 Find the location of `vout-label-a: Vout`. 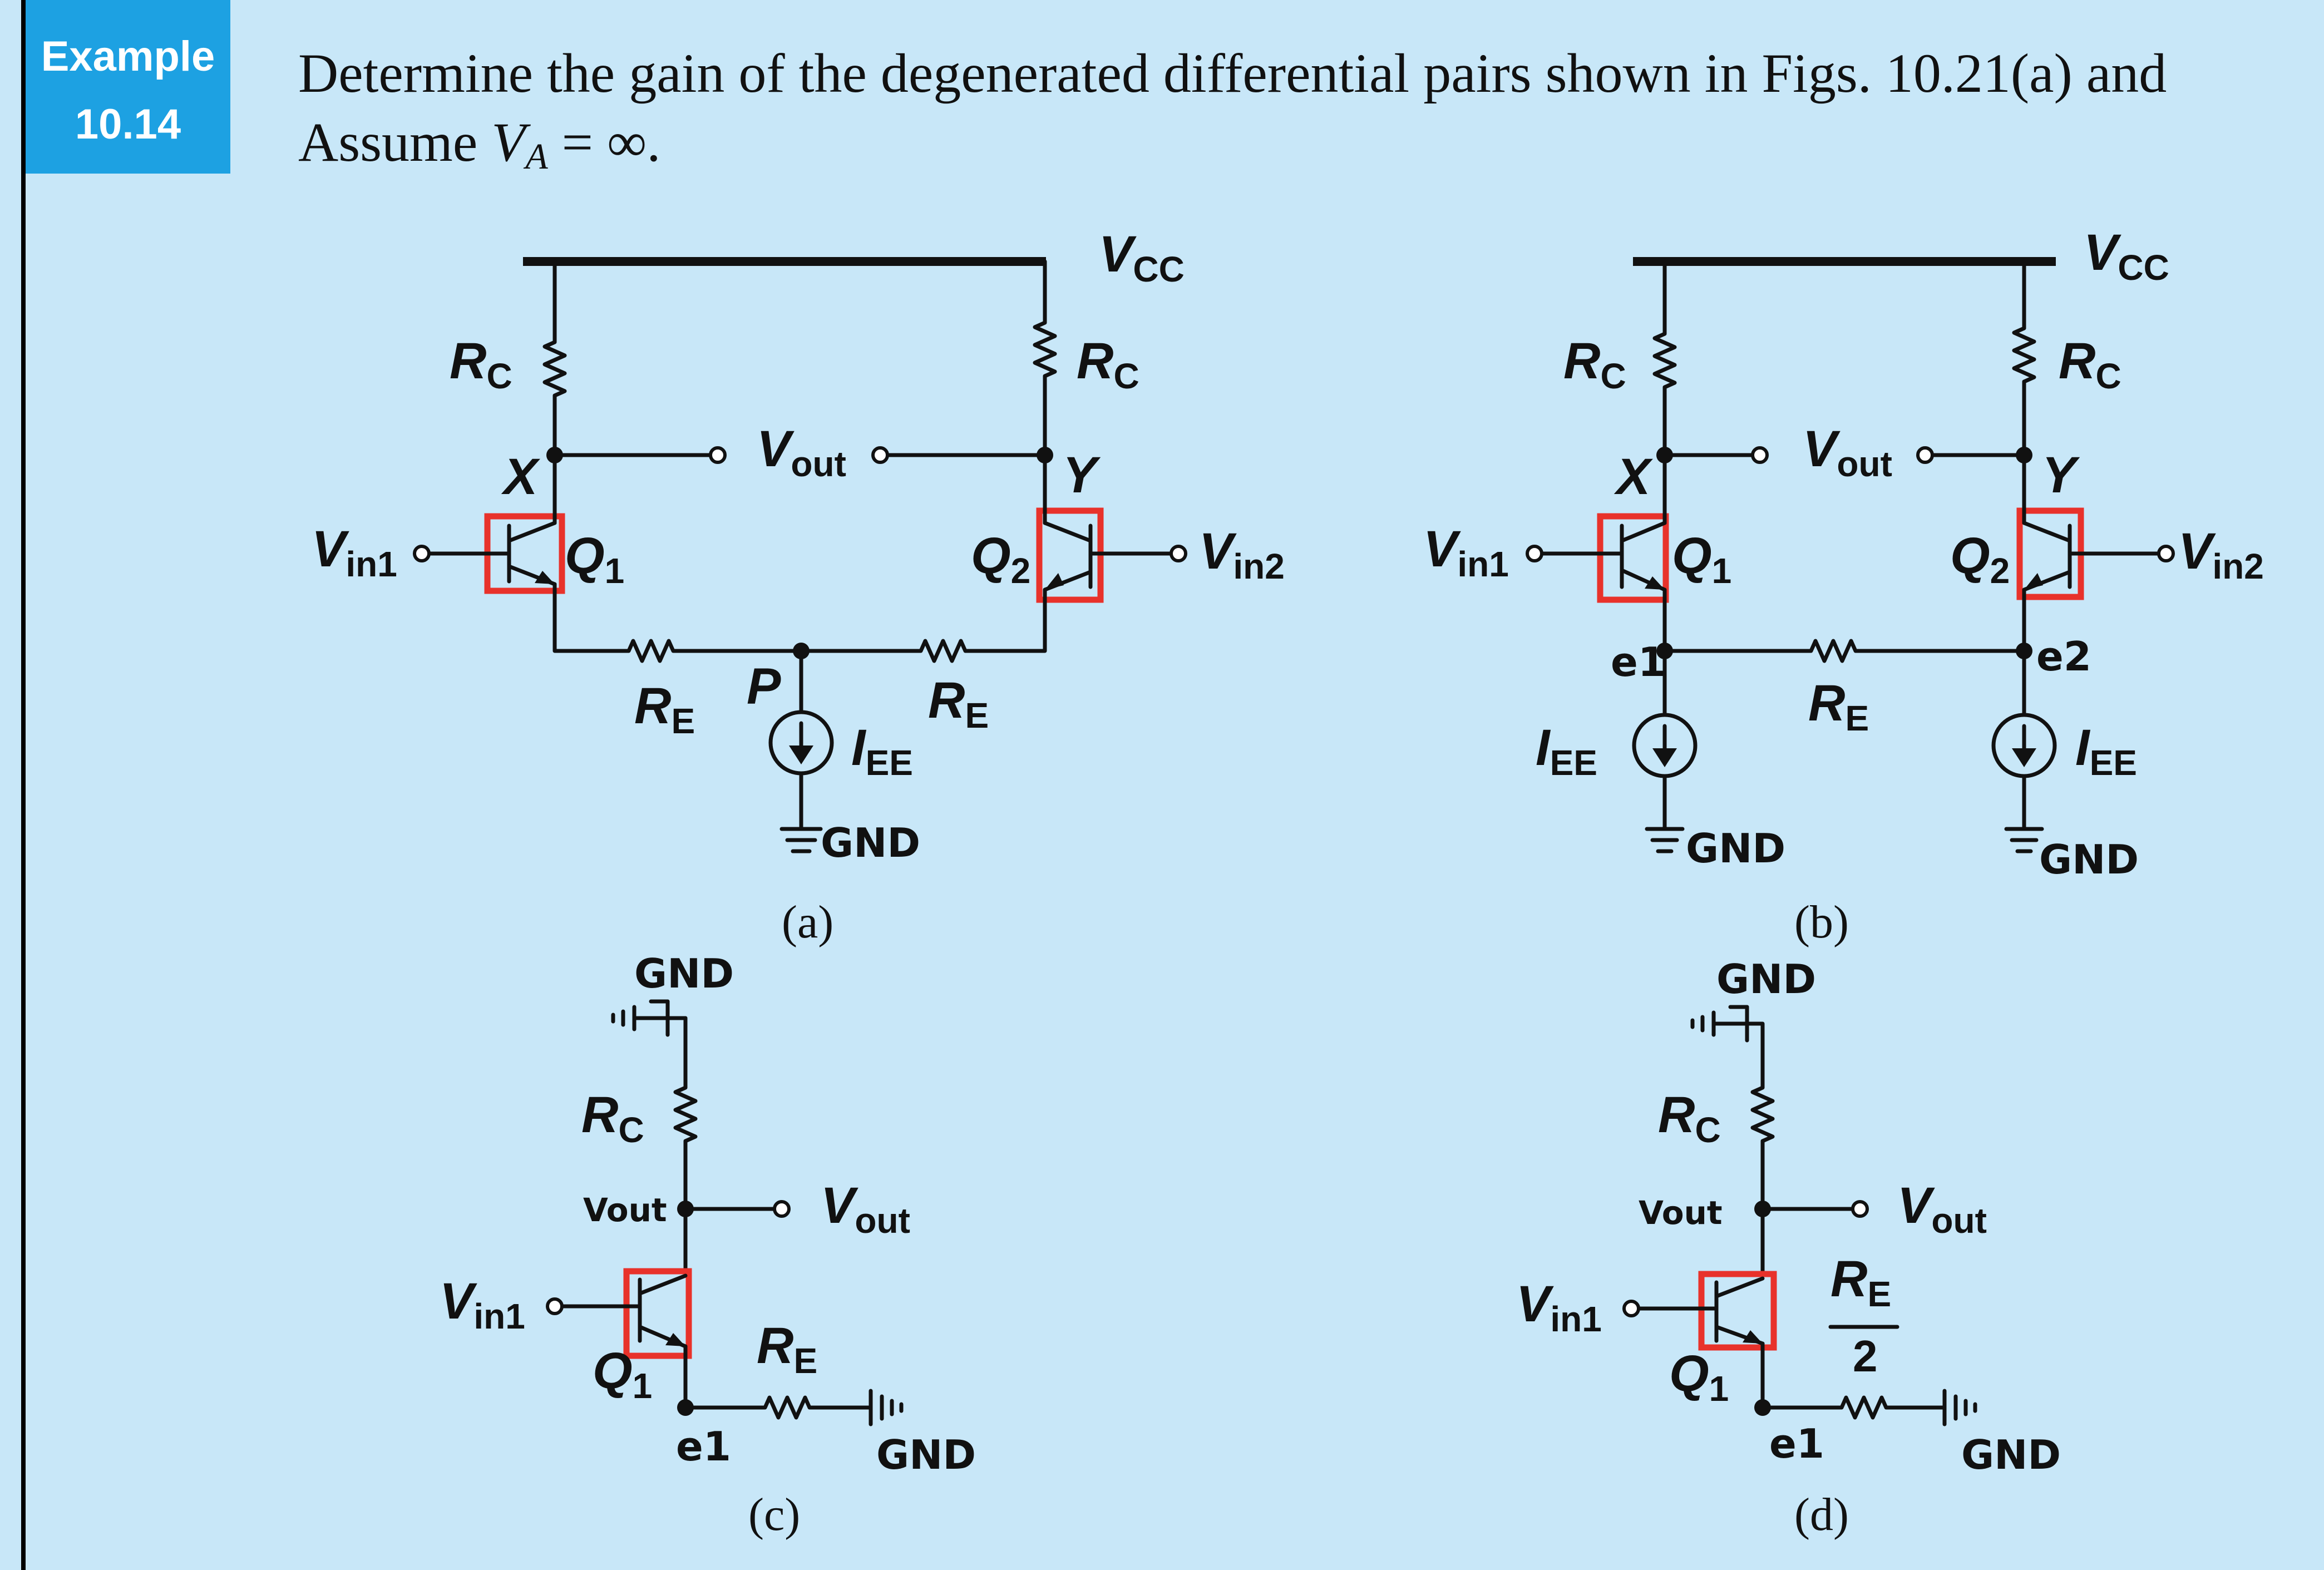

vout-label-a: Vout is located at coordinates (801, 453).